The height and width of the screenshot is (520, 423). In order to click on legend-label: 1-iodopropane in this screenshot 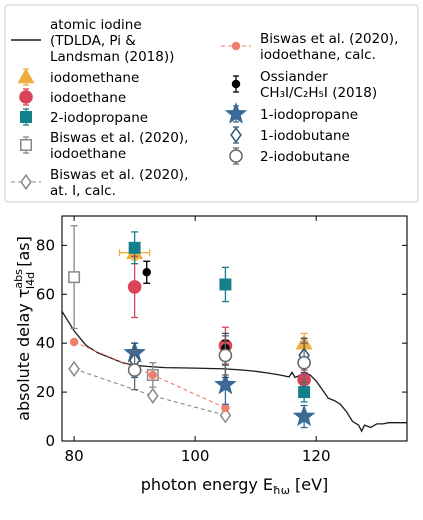, I will do `click(309, 115)`.